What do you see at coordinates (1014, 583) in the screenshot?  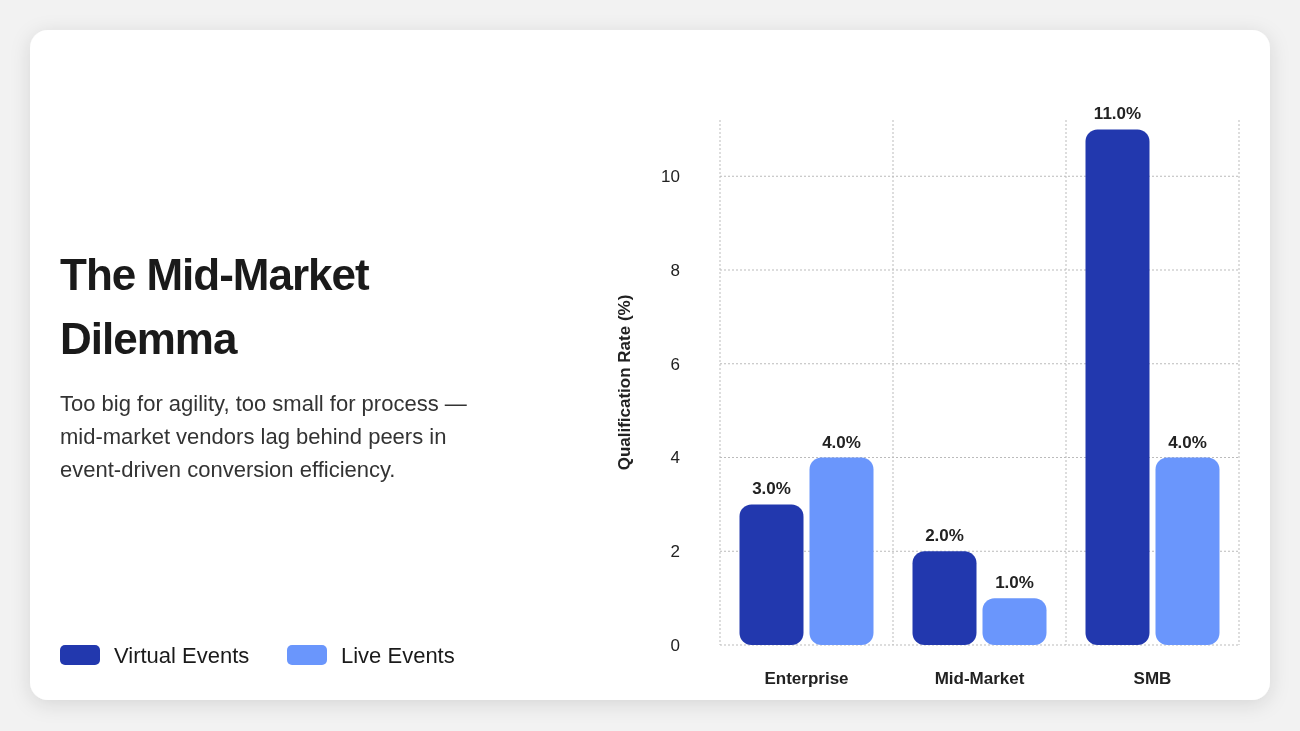 I see `data-label: 1.0%` at bounding box center [1014, 583].